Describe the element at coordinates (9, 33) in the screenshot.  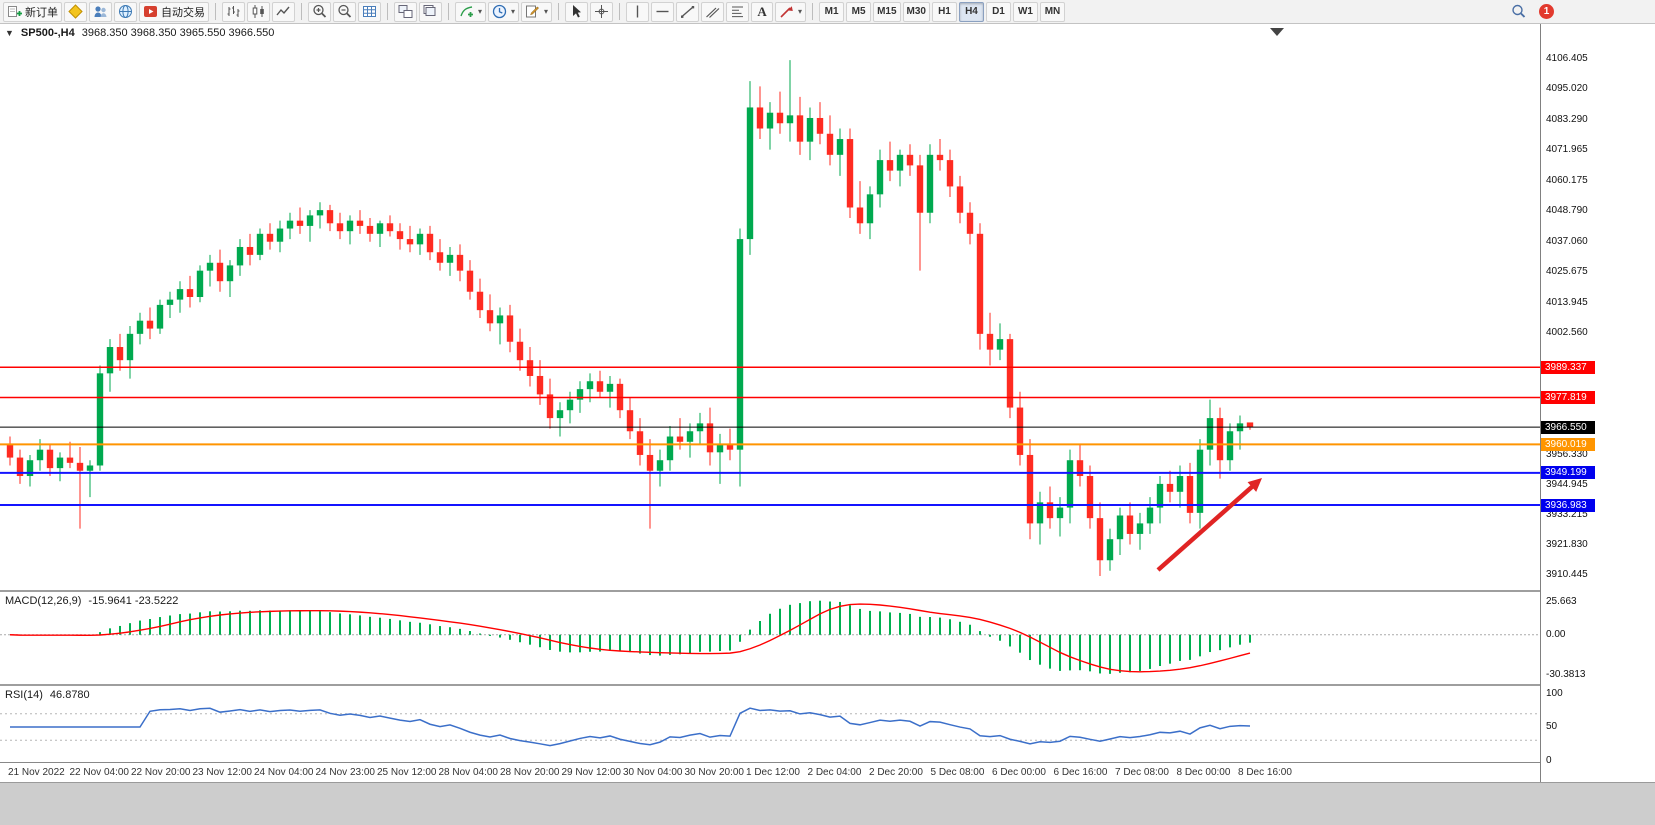
I see `one-click-trading-toggle: ▼` at that location.